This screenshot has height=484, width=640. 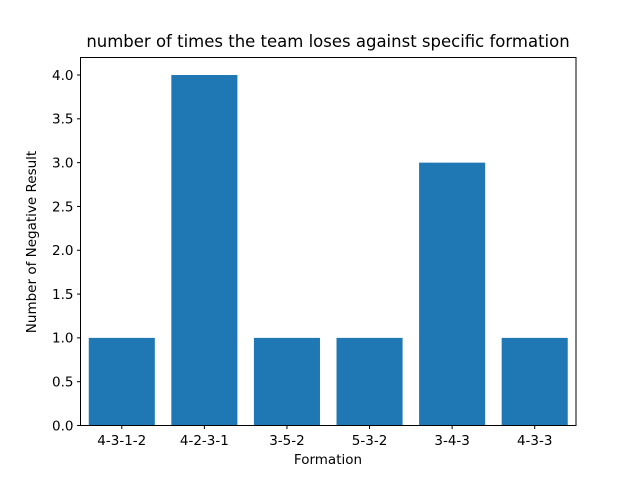 I want to click on y-tick-label: 0.5, so click(x=62, y=382).